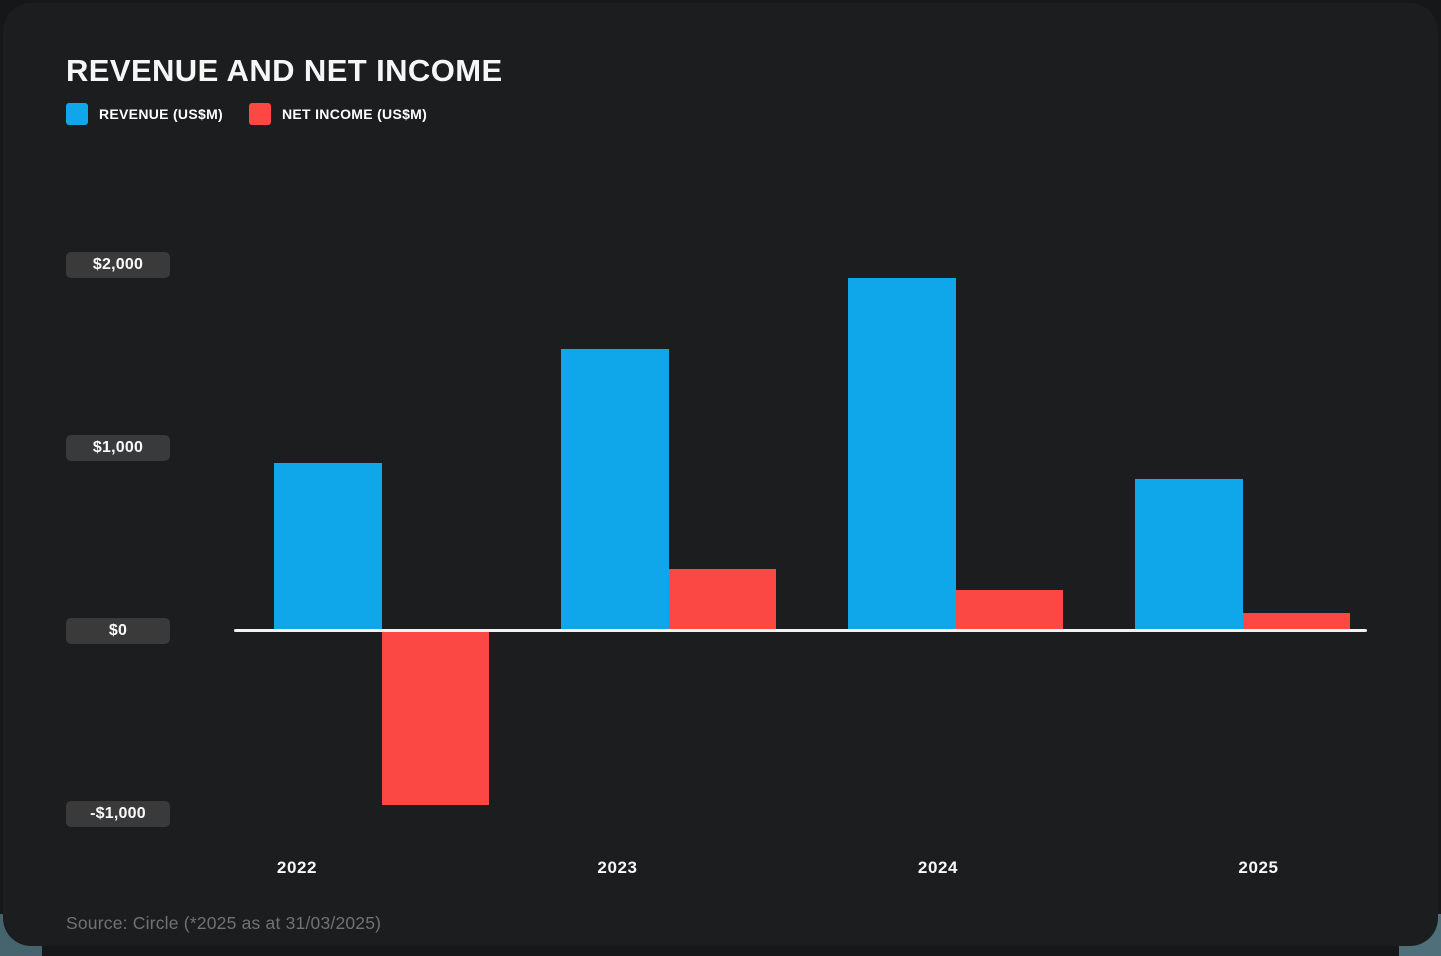  What do you see at coordinates (722, 598) in the screenshot?
I see `net-income-bar-2023` at bounding box center [722, 598].